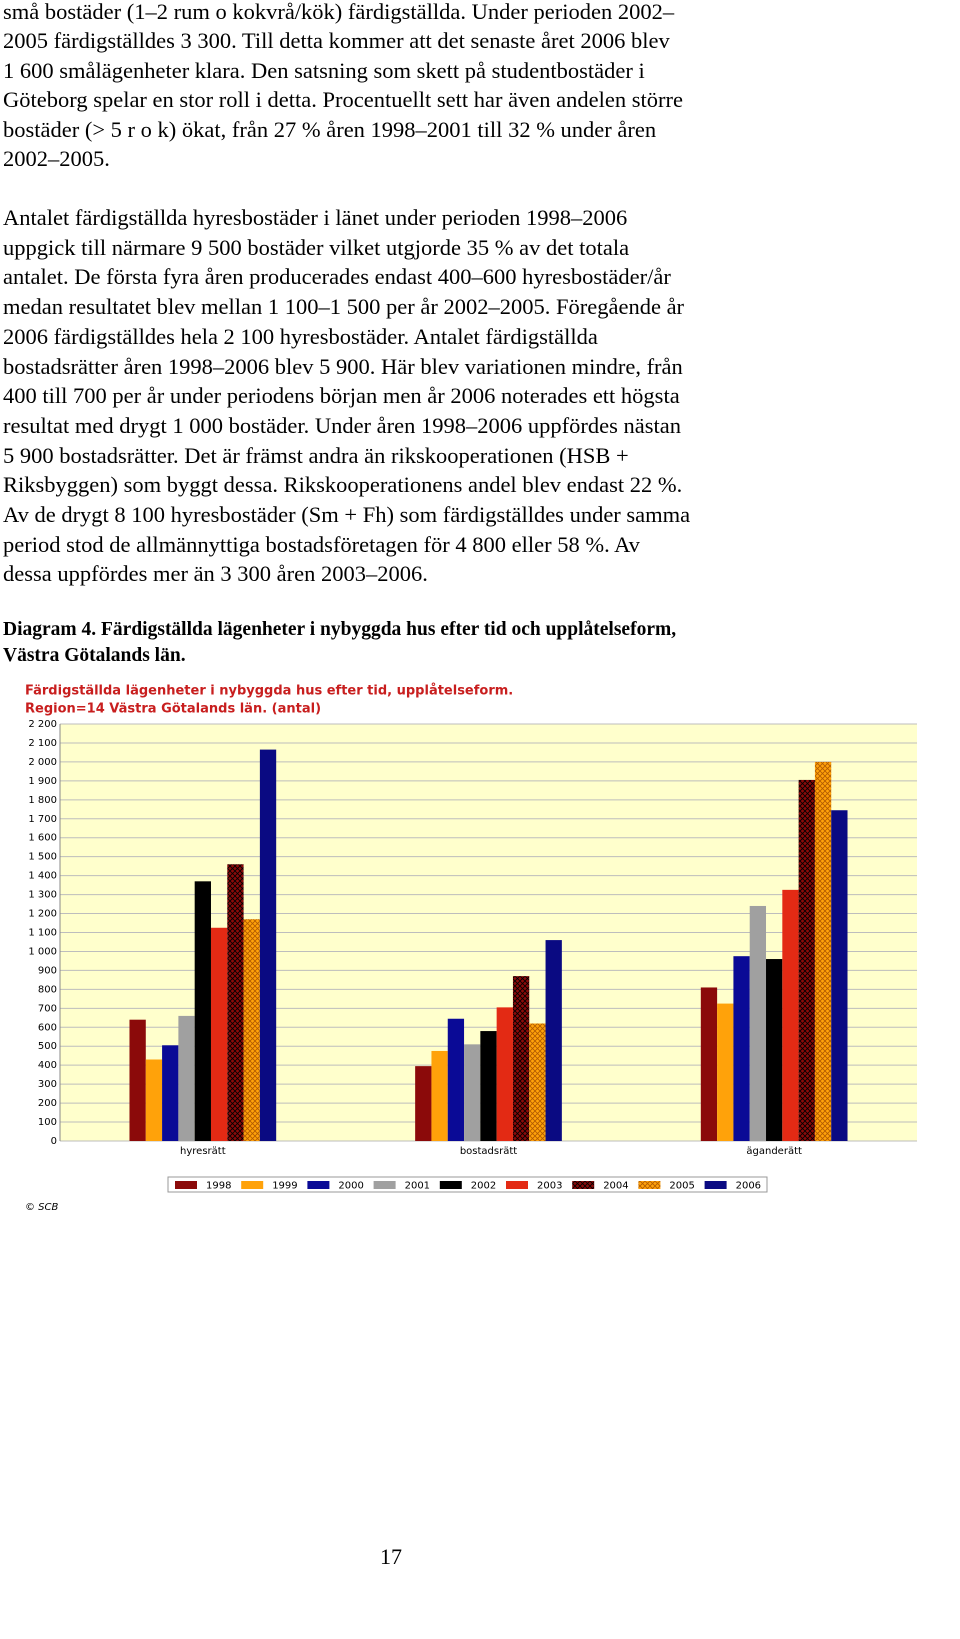 The height and width of the screenshot is (1639, 960). What do you see at coordinates (42, 724) in the screenshot?
I see `y-tick-label: 2 200` at bounding box center [42, 724].